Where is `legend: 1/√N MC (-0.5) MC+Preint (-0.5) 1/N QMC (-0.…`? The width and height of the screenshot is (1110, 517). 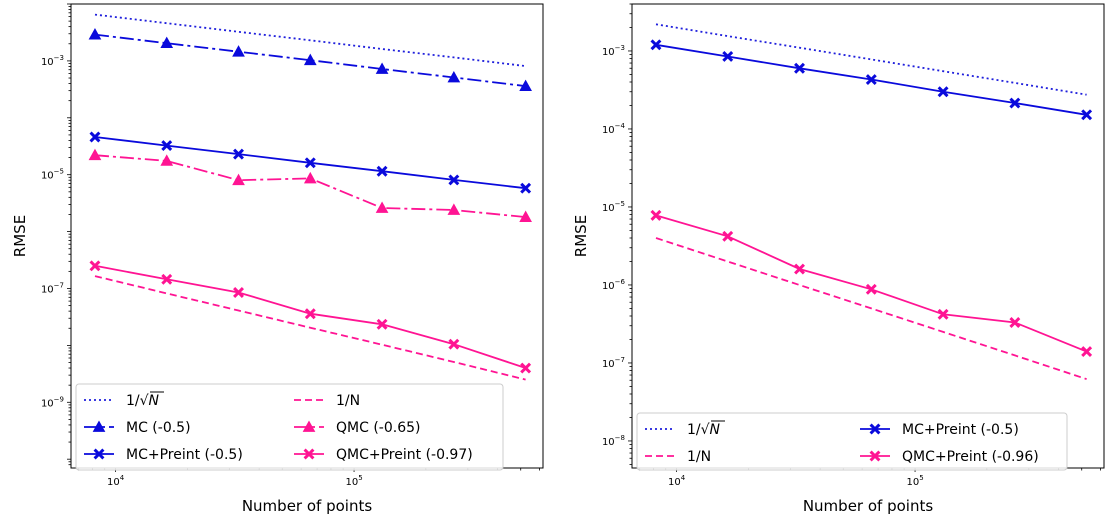 legend: 1/√N MC (-0.5) MC+Preint (-0.5) 1/N QMC (-0.… is located at coordinates (289, 427).